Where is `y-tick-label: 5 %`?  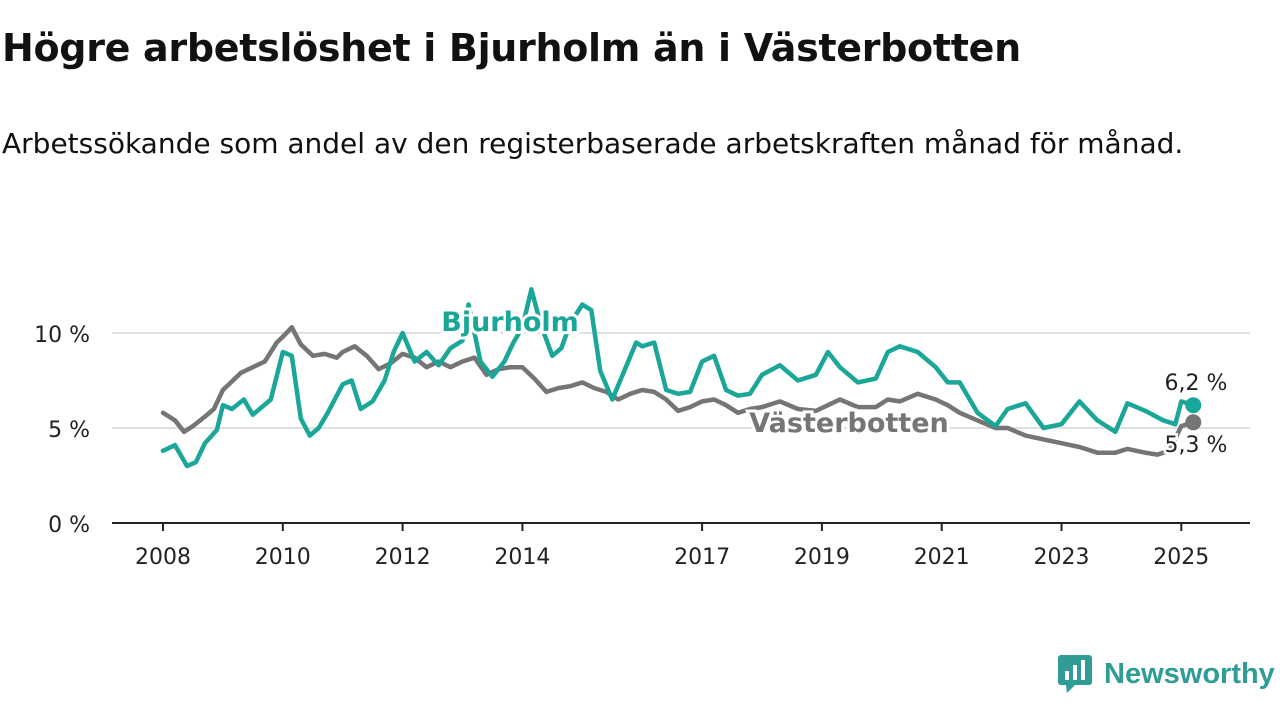
y-tick-label: 5 % is located at coordinates (69, 430).